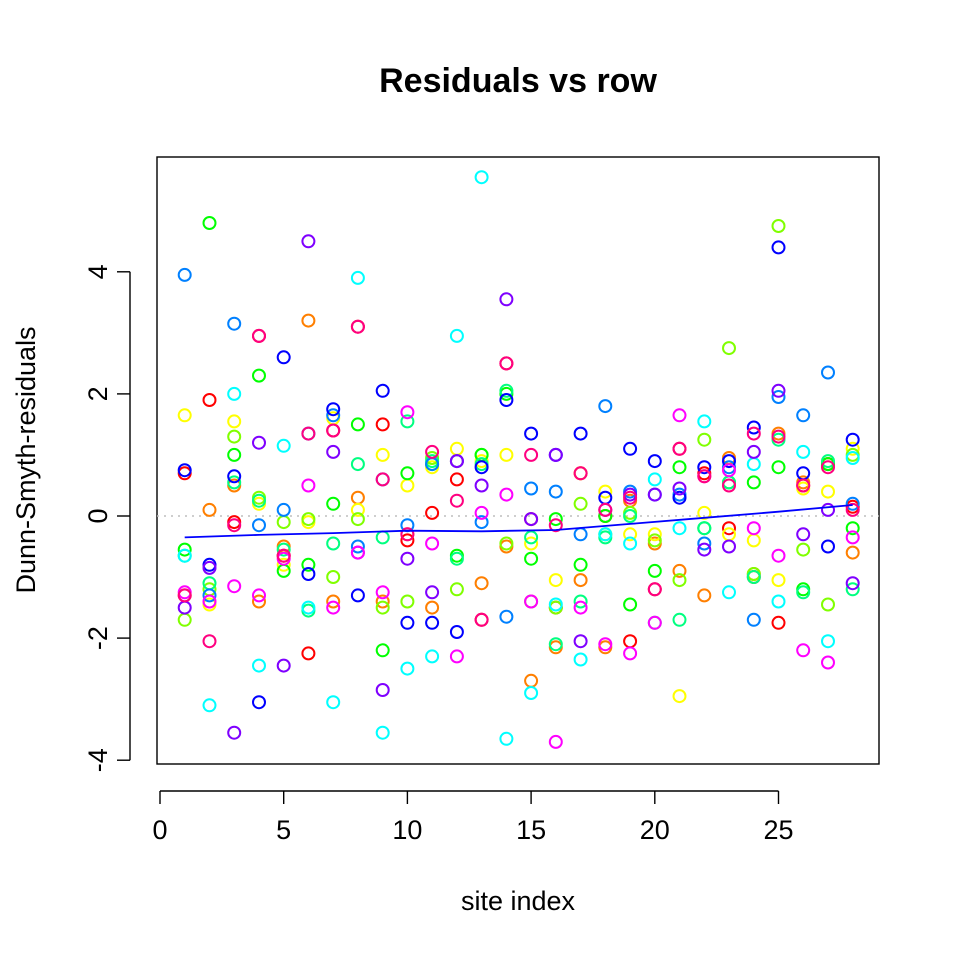  What do you see at coordinates (518, 81) in the screenshot?
I see `chart-title: Residuals vs row` at bounding box center [518, 81].